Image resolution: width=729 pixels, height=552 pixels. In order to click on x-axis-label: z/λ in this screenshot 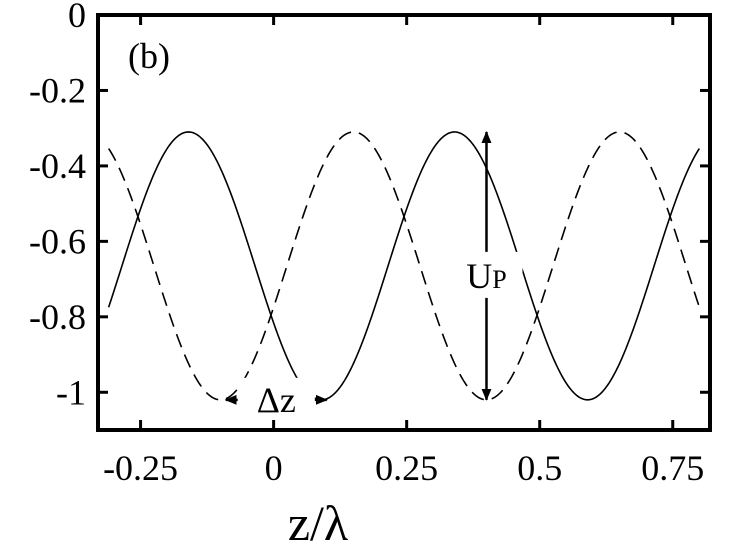, I will do `click(318, 523)`.